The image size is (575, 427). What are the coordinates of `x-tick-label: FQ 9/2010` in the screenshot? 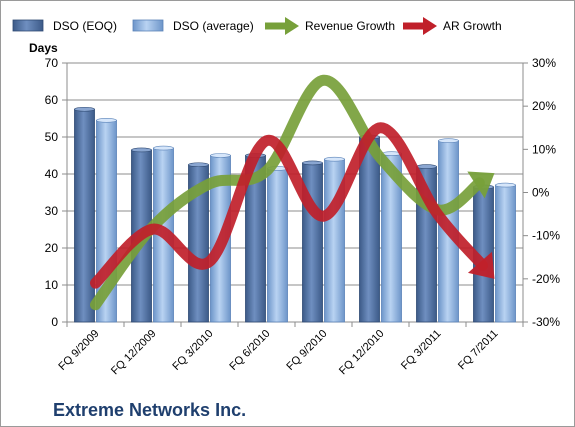 It's located at (306, 350).